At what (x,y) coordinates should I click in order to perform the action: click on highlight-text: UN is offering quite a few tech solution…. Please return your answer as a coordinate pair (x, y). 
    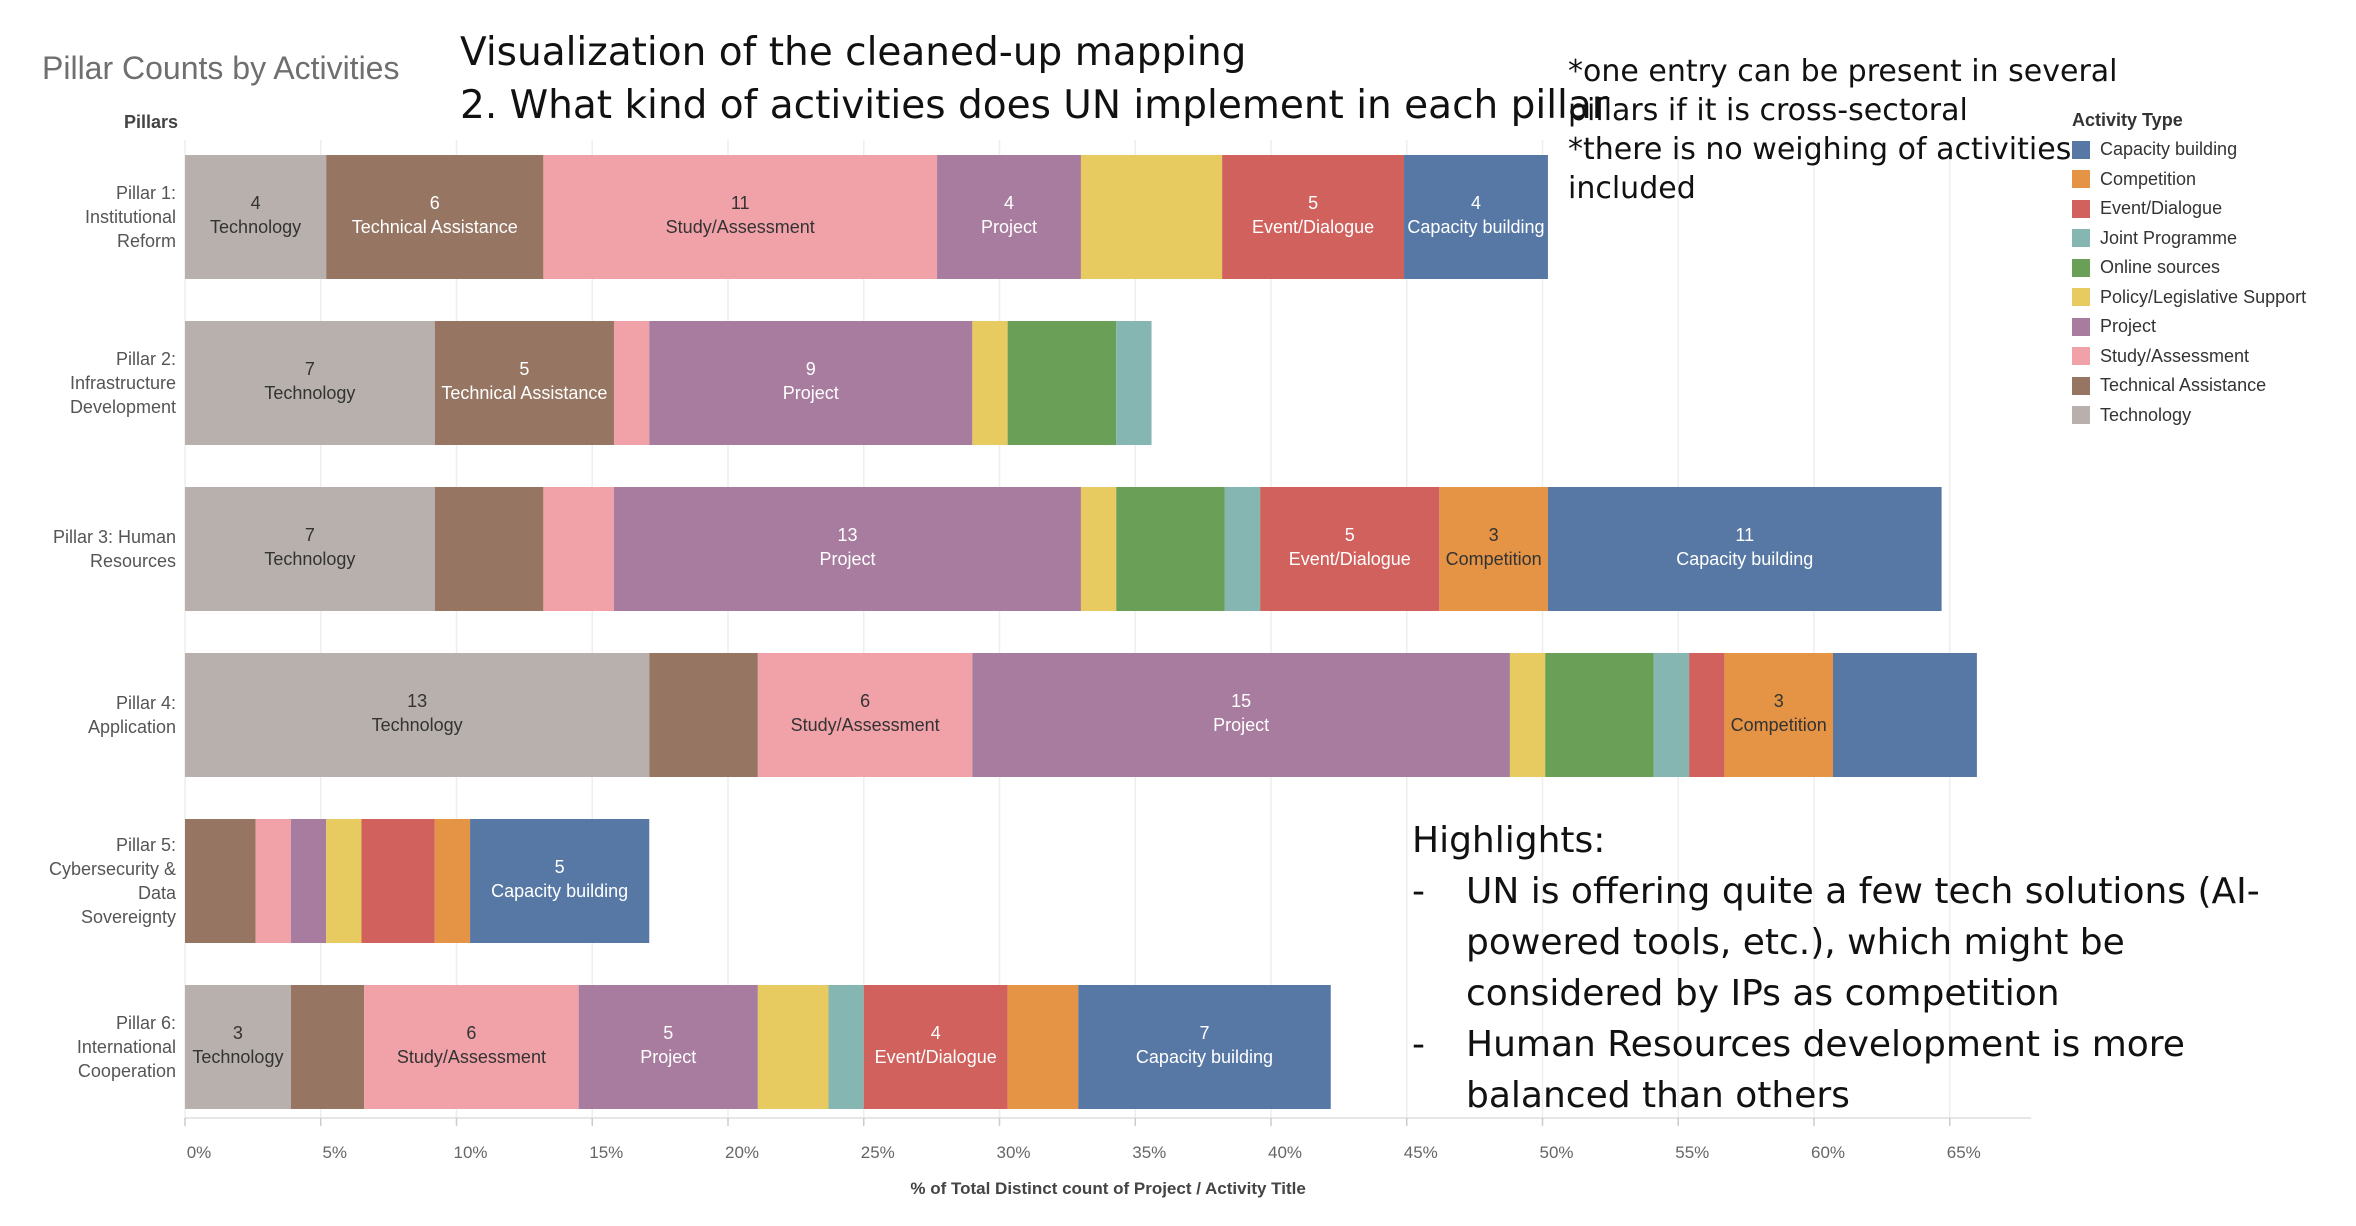
    Looking at the image, I should click on (1863, 942).